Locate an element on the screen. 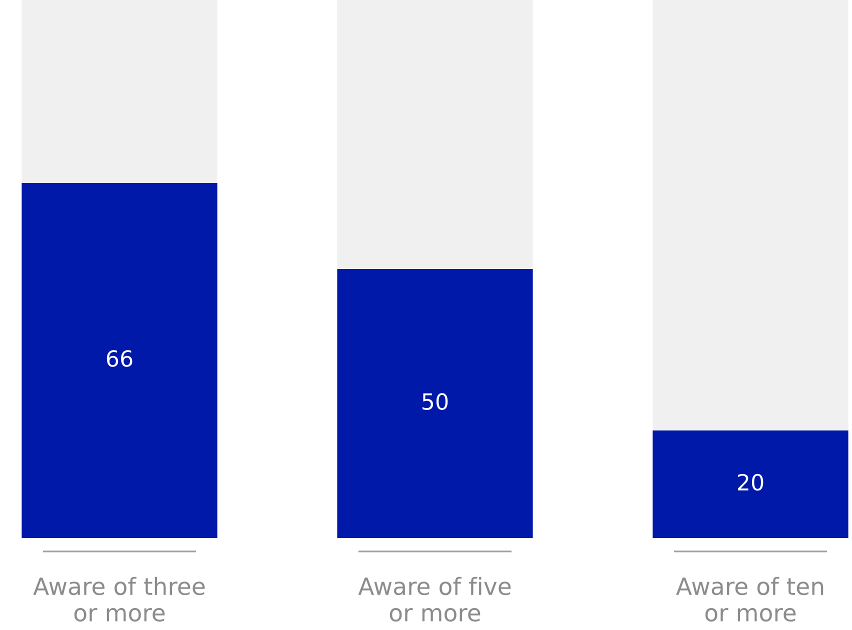 Image resolution: width=852 pixels, height=630 pixels. x-tick-label: Aware of three or more is located at coordinates (119, 599).